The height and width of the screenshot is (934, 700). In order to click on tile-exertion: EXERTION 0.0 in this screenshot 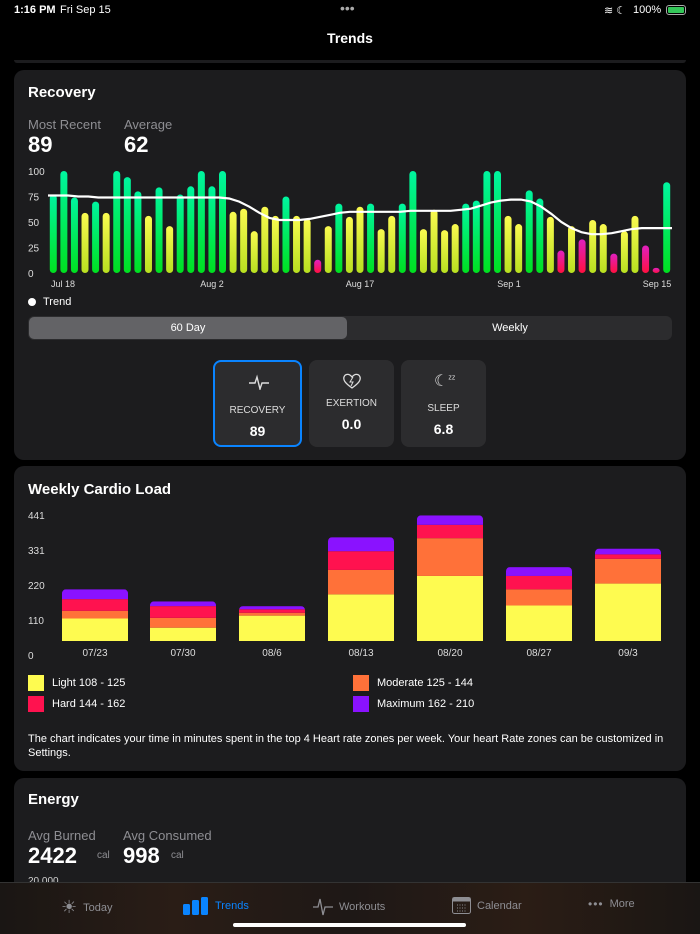, I will do `click(351, 403)`.